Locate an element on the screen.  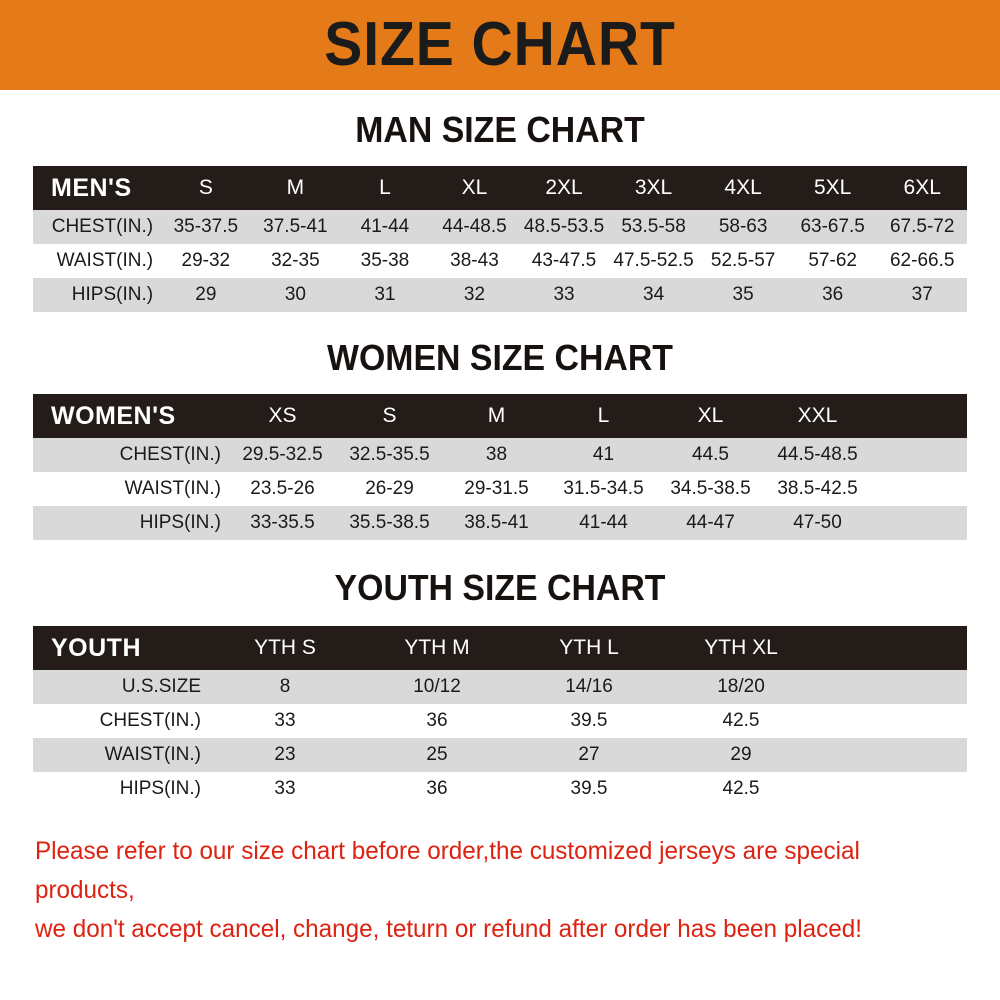
table-cell: 47-50 is located at coordinates (817, 522).